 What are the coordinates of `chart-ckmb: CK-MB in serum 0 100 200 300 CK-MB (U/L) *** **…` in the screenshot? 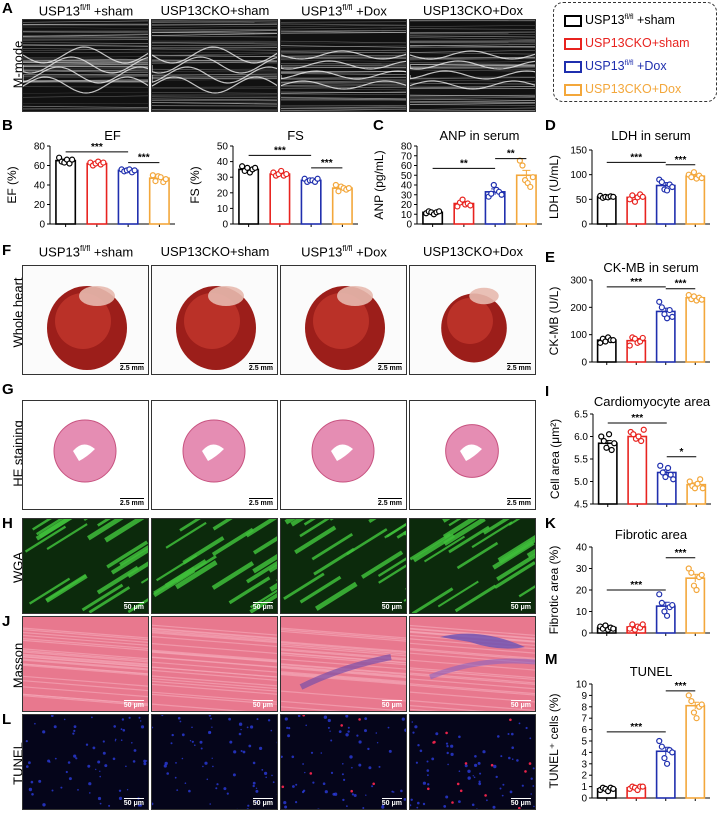 It's located at (628, 314).